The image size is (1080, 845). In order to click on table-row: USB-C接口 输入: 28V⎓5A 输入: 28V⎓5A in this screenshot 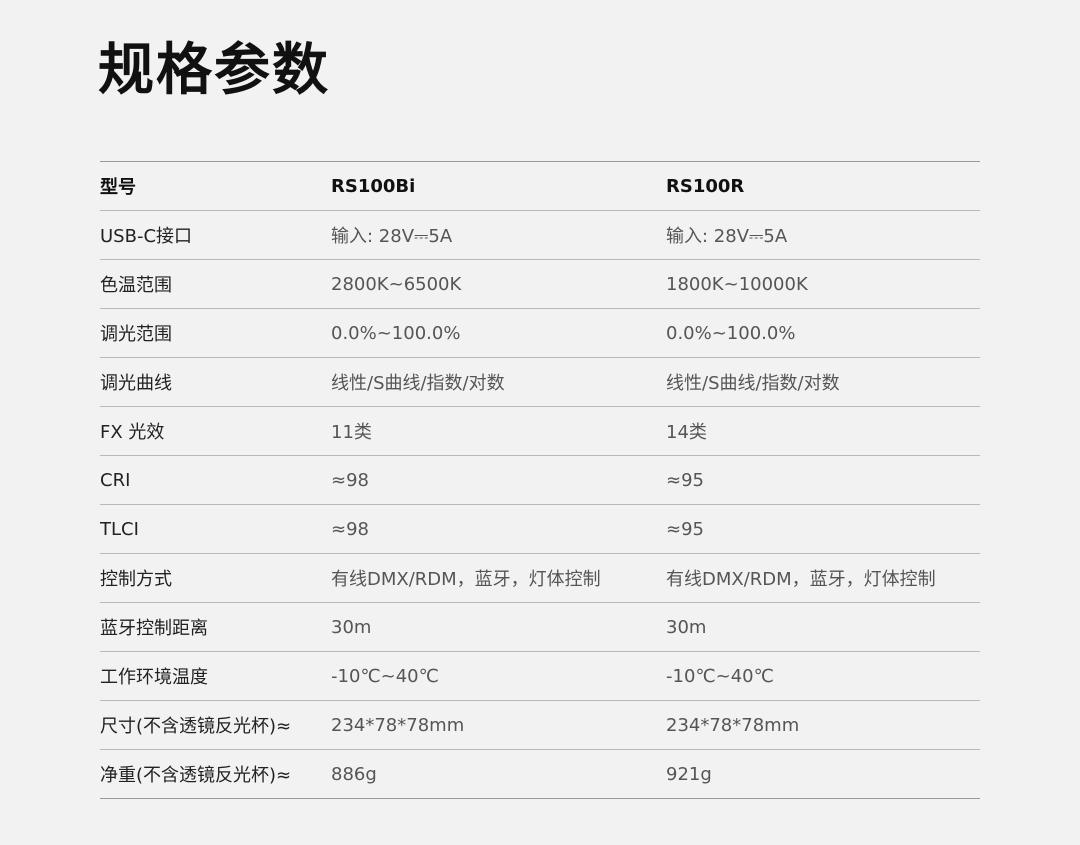, I will do `click(540, 235)`.